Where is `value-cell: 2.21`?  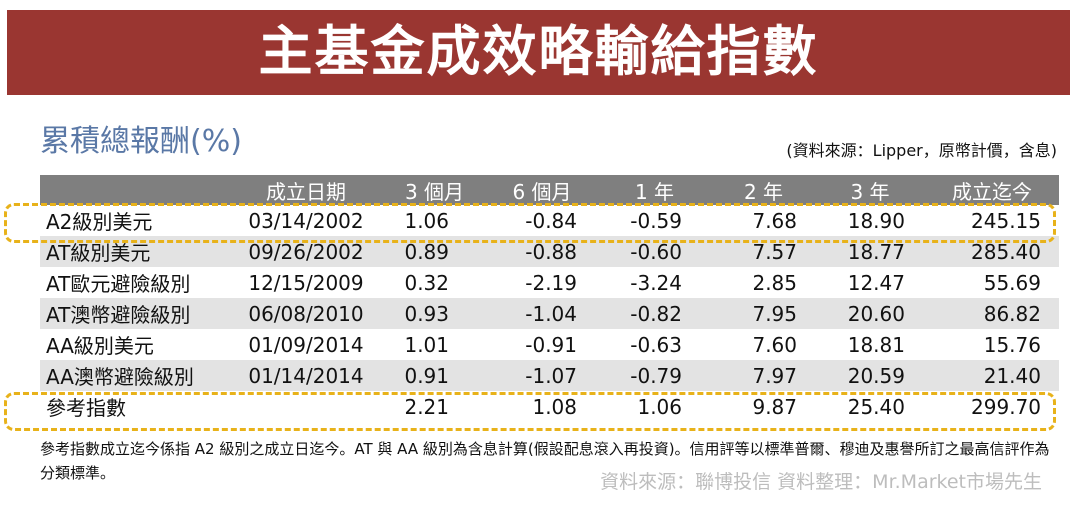
value-cell: 2.21 is located at coordinates (426, 406).